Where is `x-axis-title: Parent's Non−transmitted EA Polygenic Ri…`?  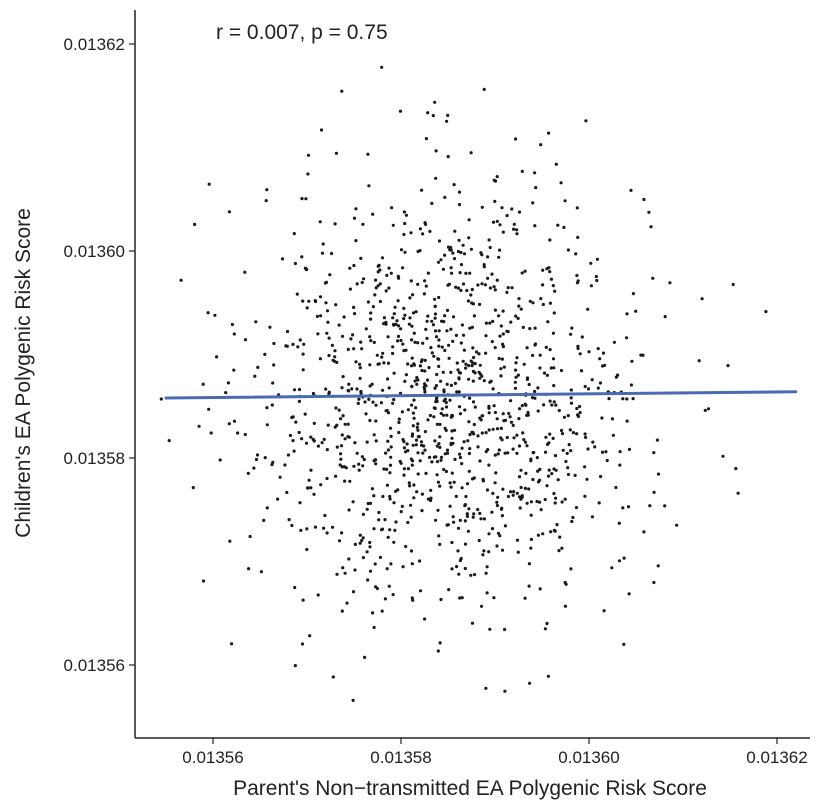 x-axis-title: Parent's Non−transmitted EA Polygenic Ri… is located at coordinates (470, 788).